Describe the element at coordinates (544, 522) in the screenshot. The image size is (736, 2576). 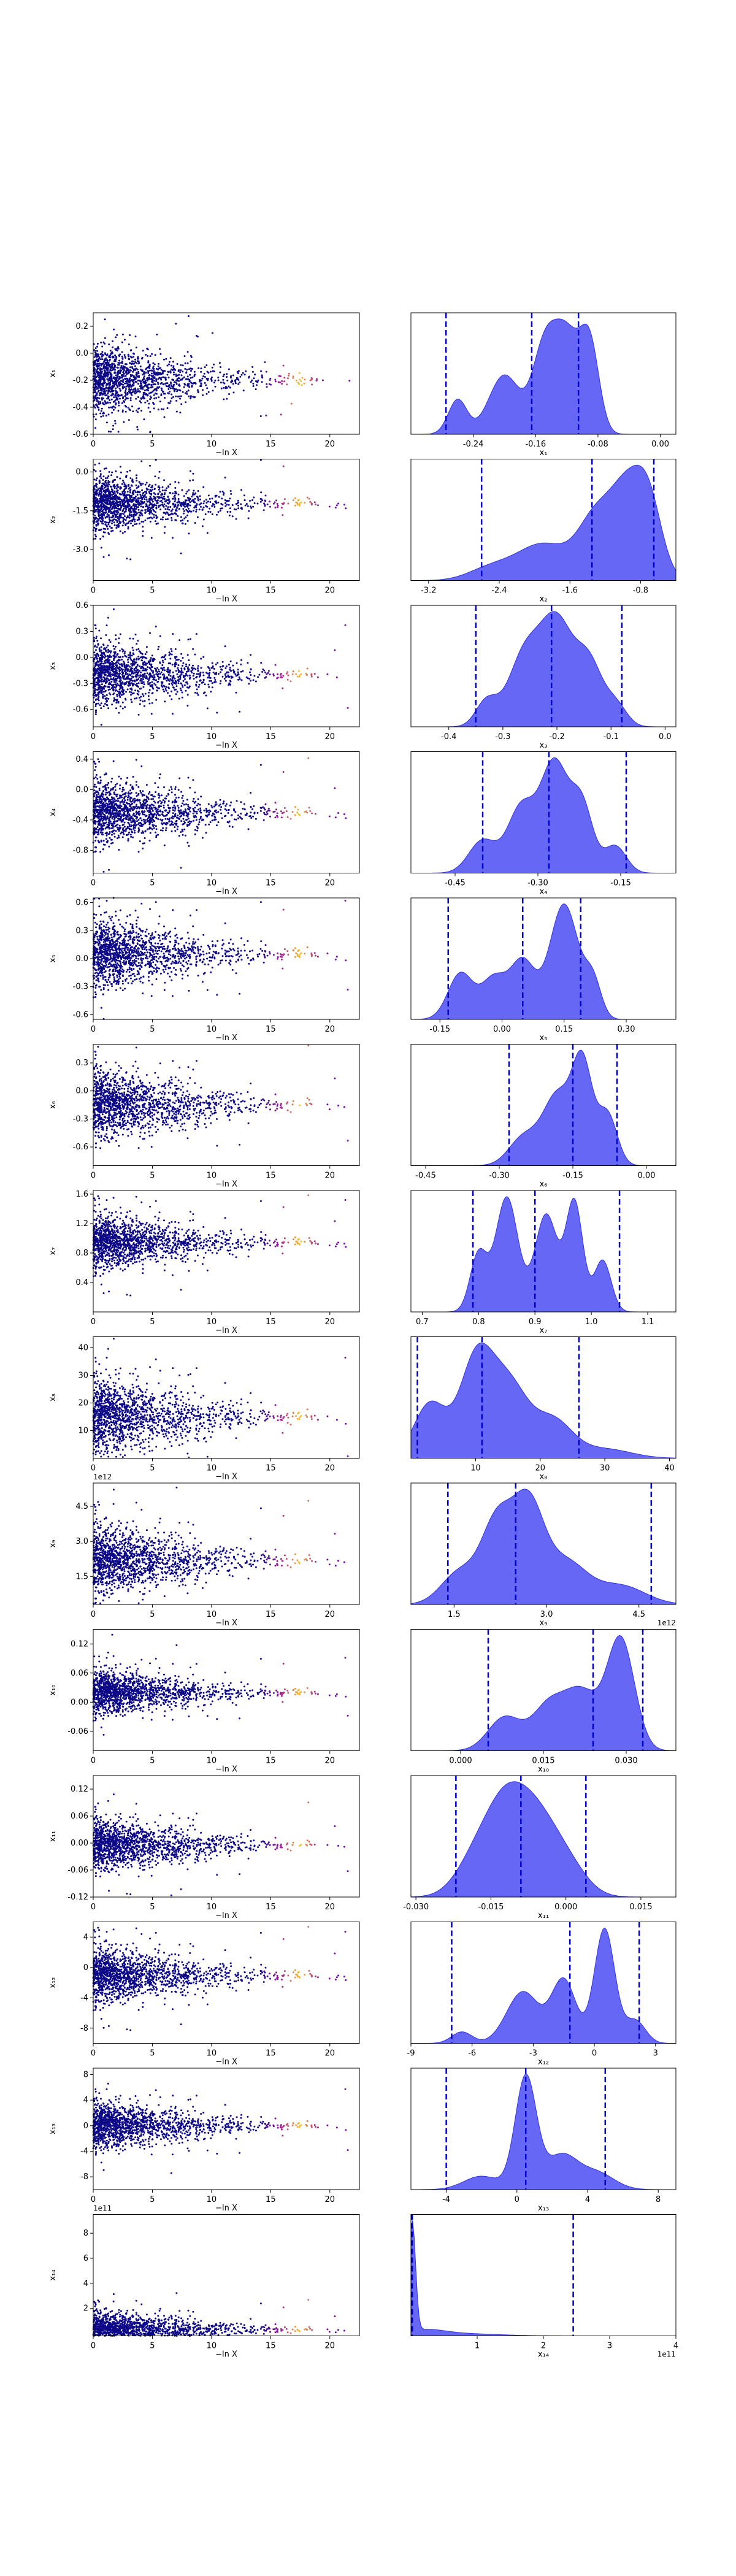
I see `hist-density-x2` at that location.